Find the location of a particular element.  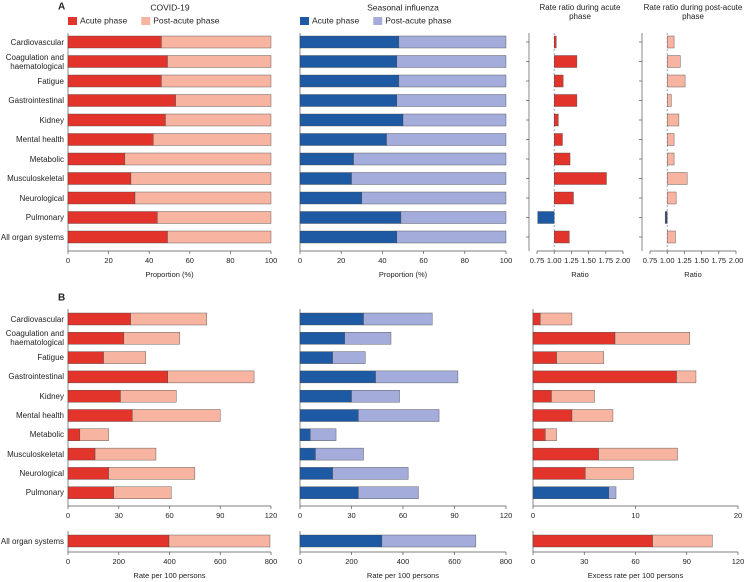

x-tick-label: 1.00 is located at coordinates (667, 260).